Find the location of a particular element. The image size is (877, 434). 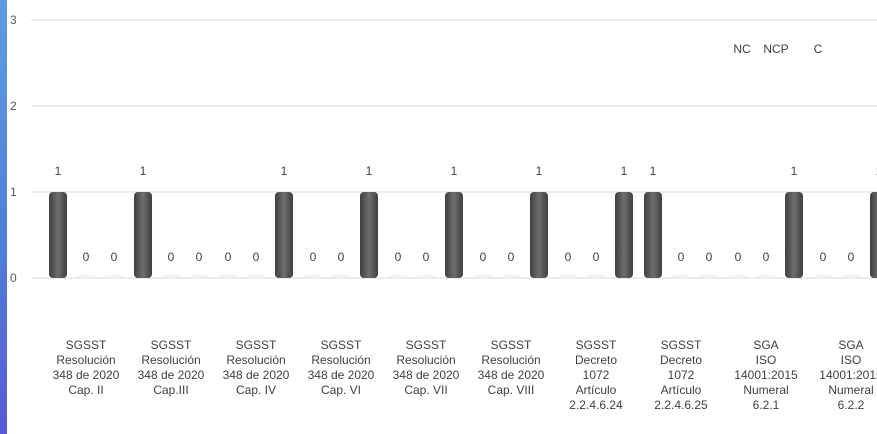

x-tick-label-line: 2.2.4.6.25 is located at coordinates (681, 405).